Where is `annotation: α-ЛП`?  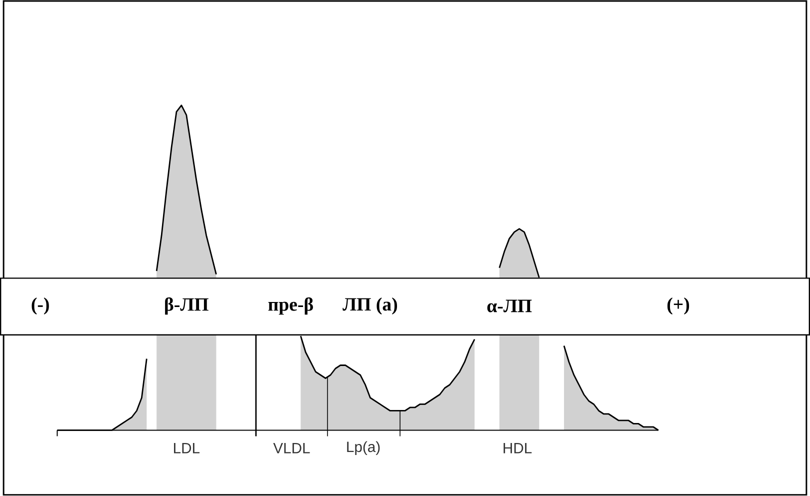
annotation: α-ЛП is located at coordinates (509, 306).